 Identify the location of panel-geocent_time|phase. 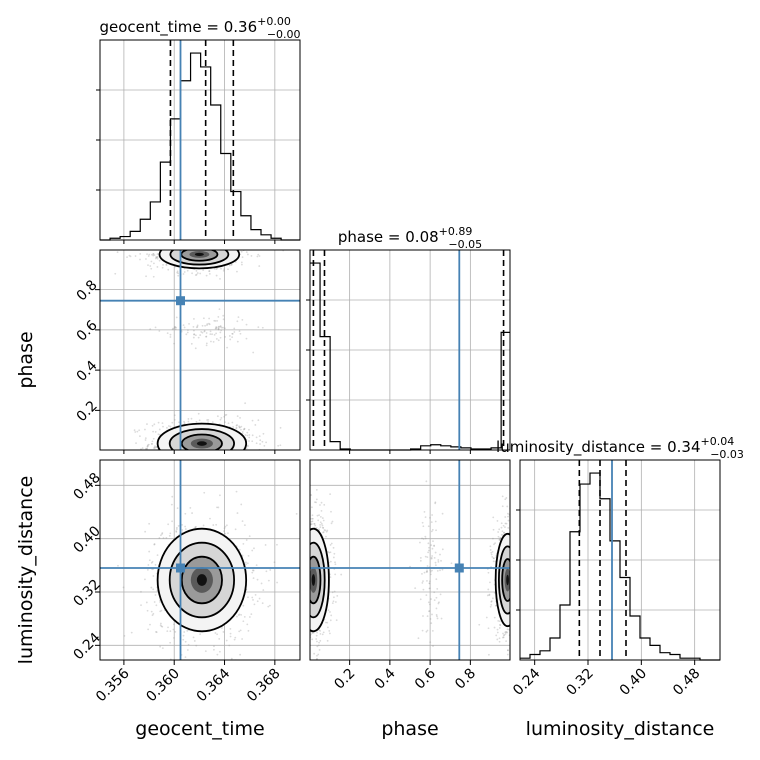
(199, 350).